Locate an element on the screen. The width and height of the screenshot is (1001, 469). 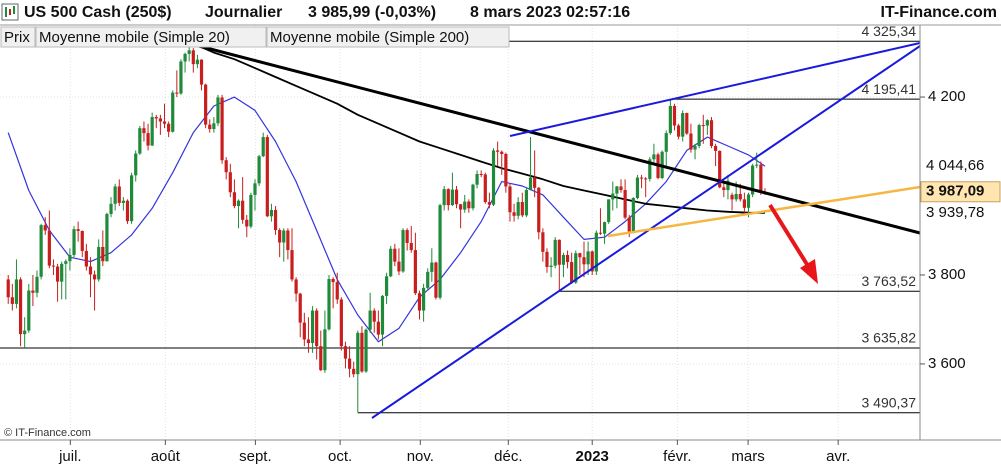
level-label: 3 763,52 is located at coordinates (889, 281).